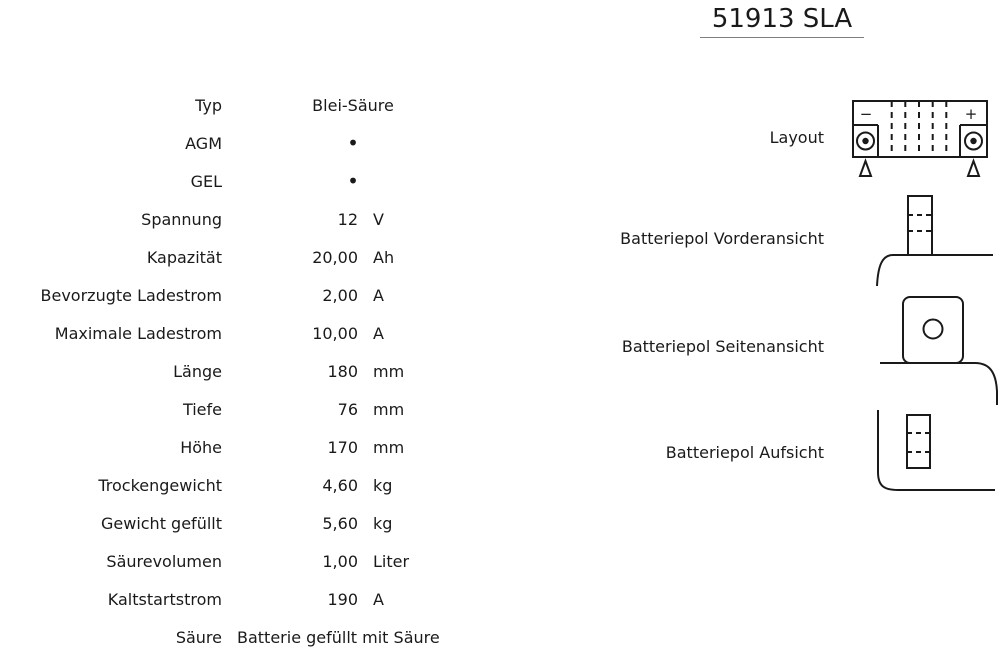  What do you see at coordinates (936, 450) in the screenshot?
I see `terminal-top-view-diagram` at bounding box center [936, 450].